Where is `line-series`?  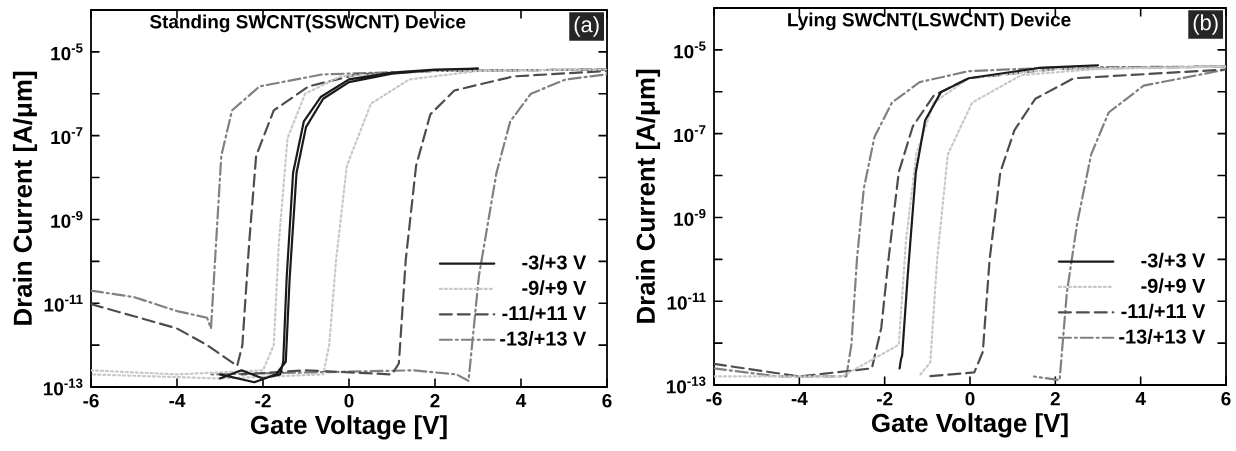 line-series is located at coordinates (999, 217).